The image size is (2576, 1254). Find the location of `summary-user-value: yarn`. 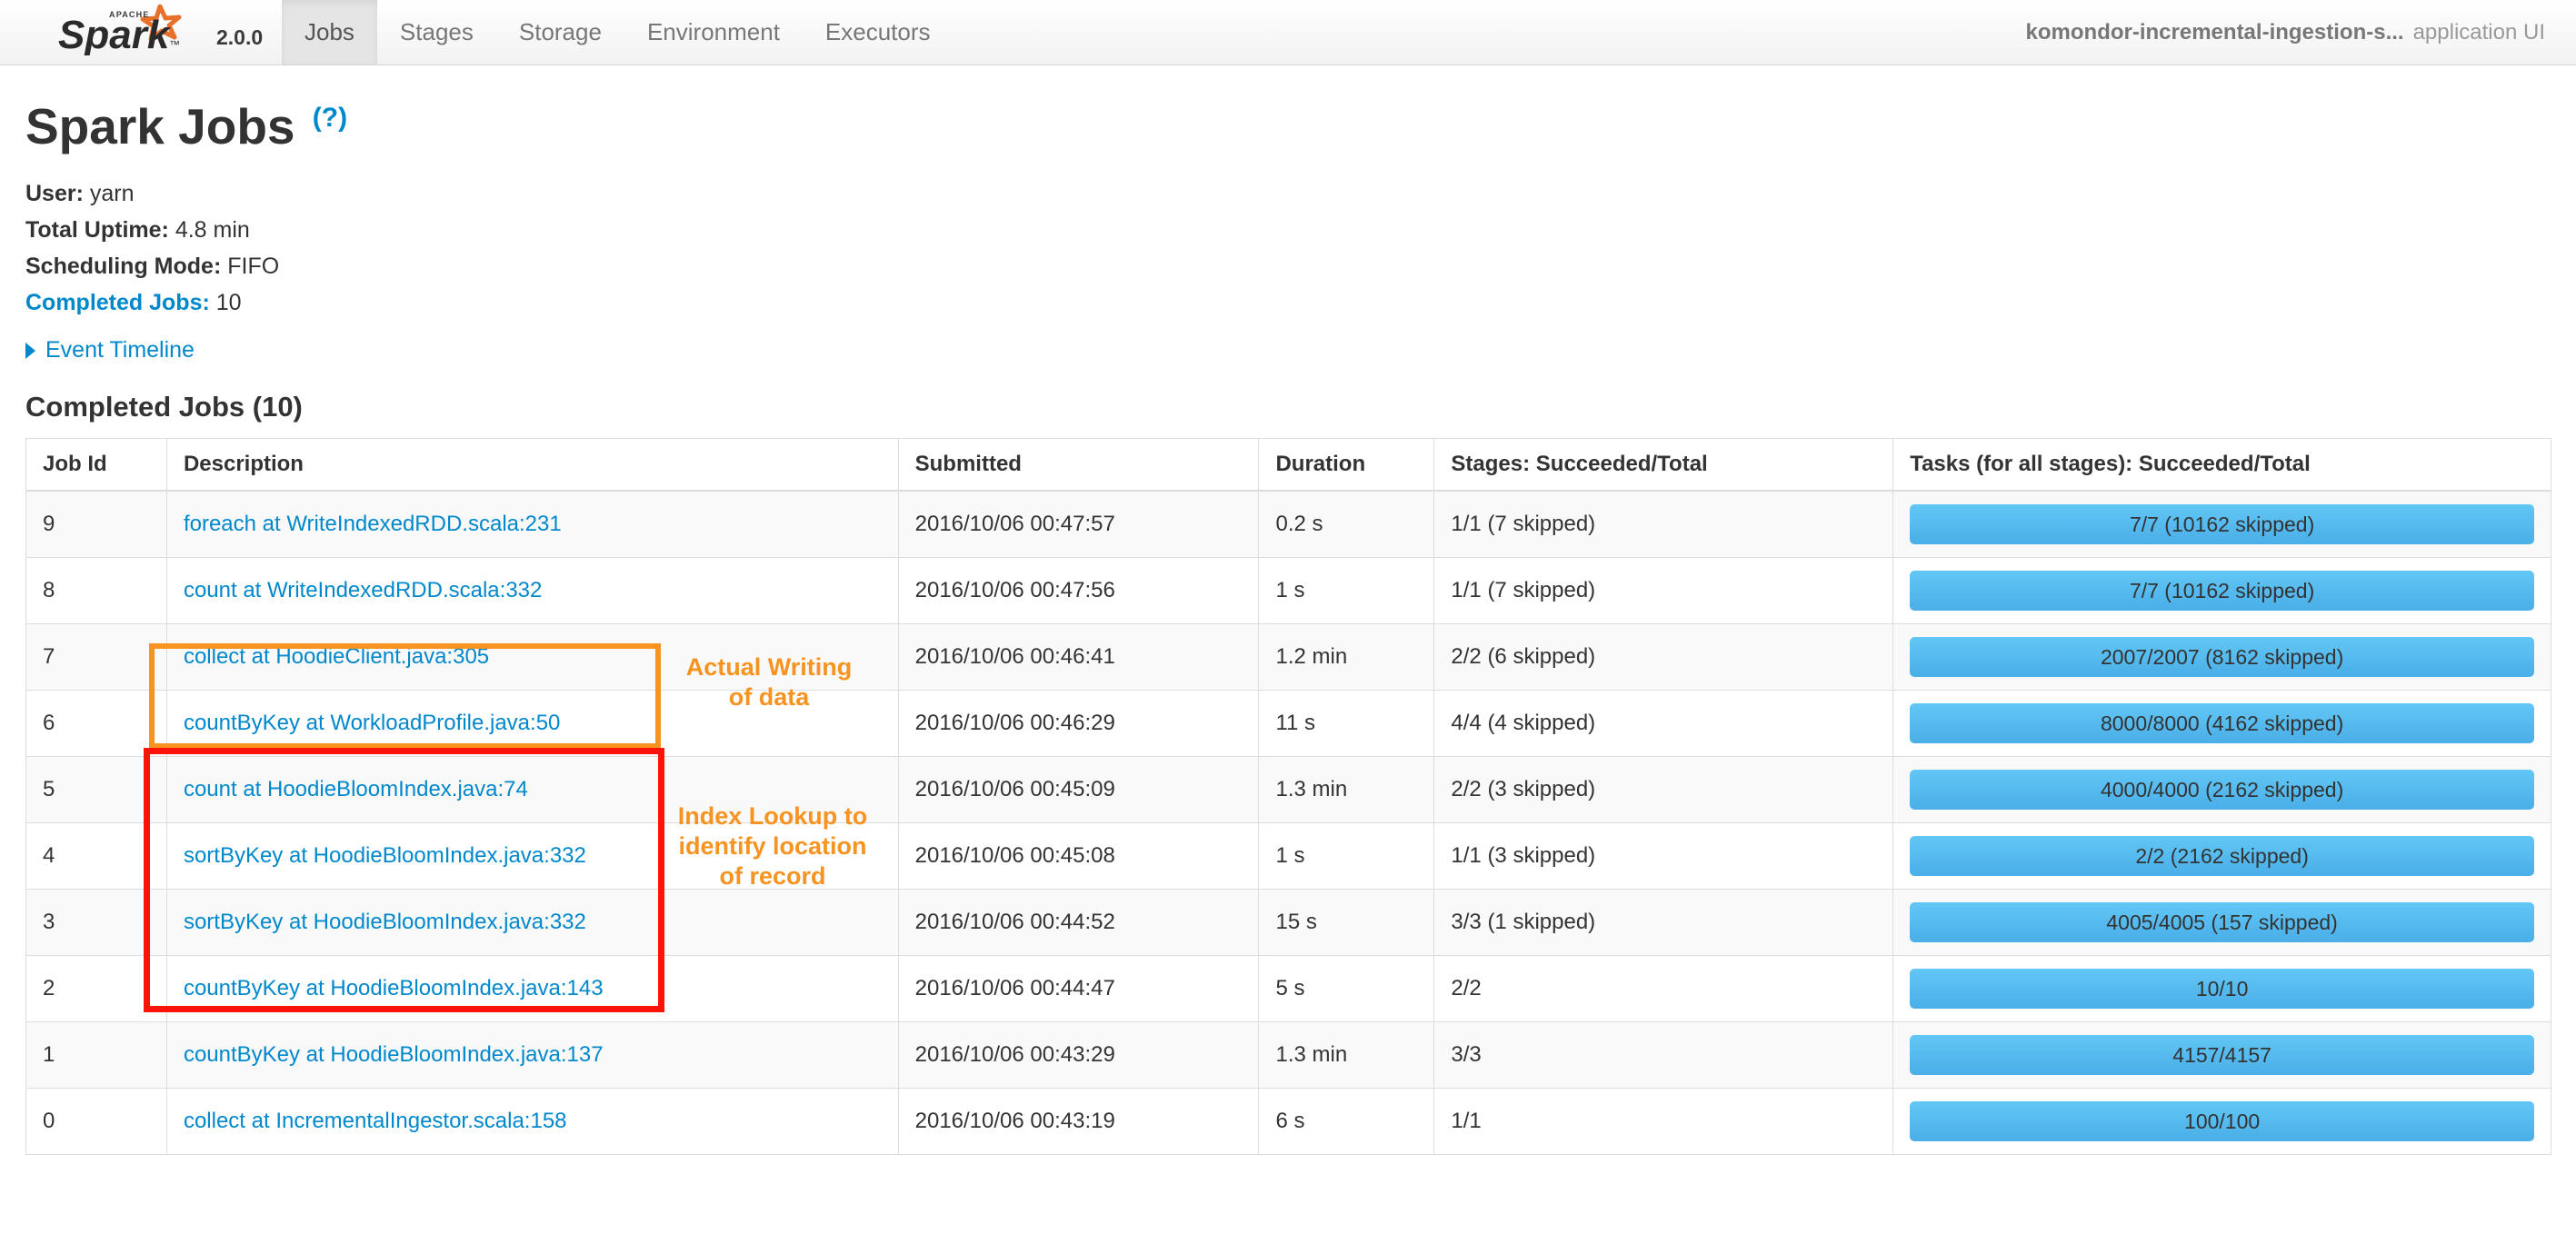

summary-user-value: yarn is located at coordinates (112, 193).